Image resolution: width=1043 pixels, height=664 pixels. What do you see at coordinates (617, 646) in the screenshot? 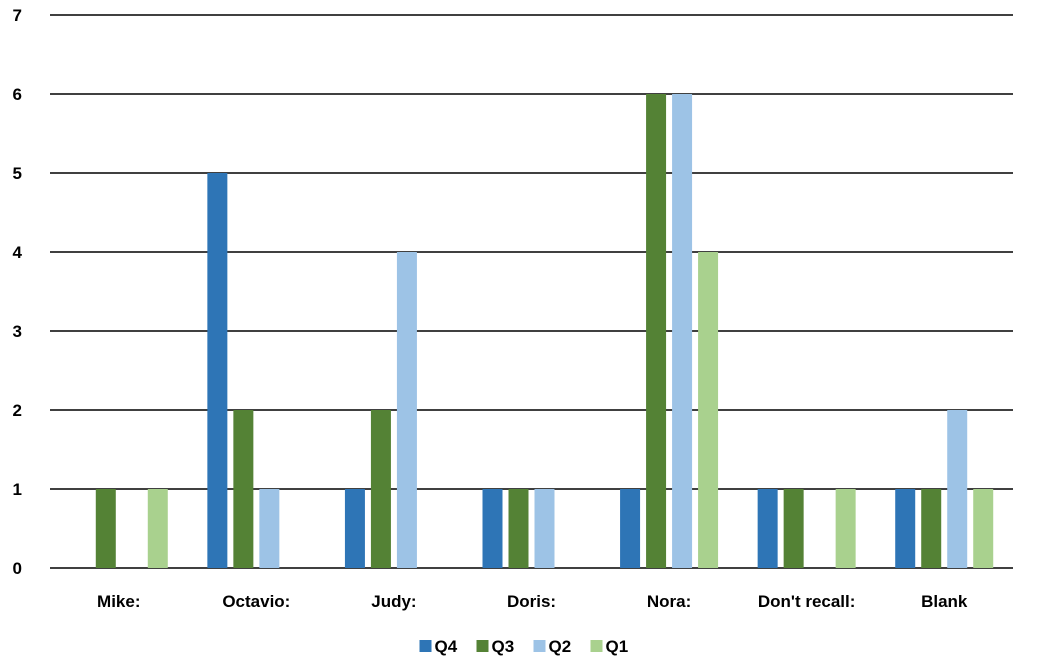
I see `legend-label-q1: Q1` at bounding box center [617, 646].